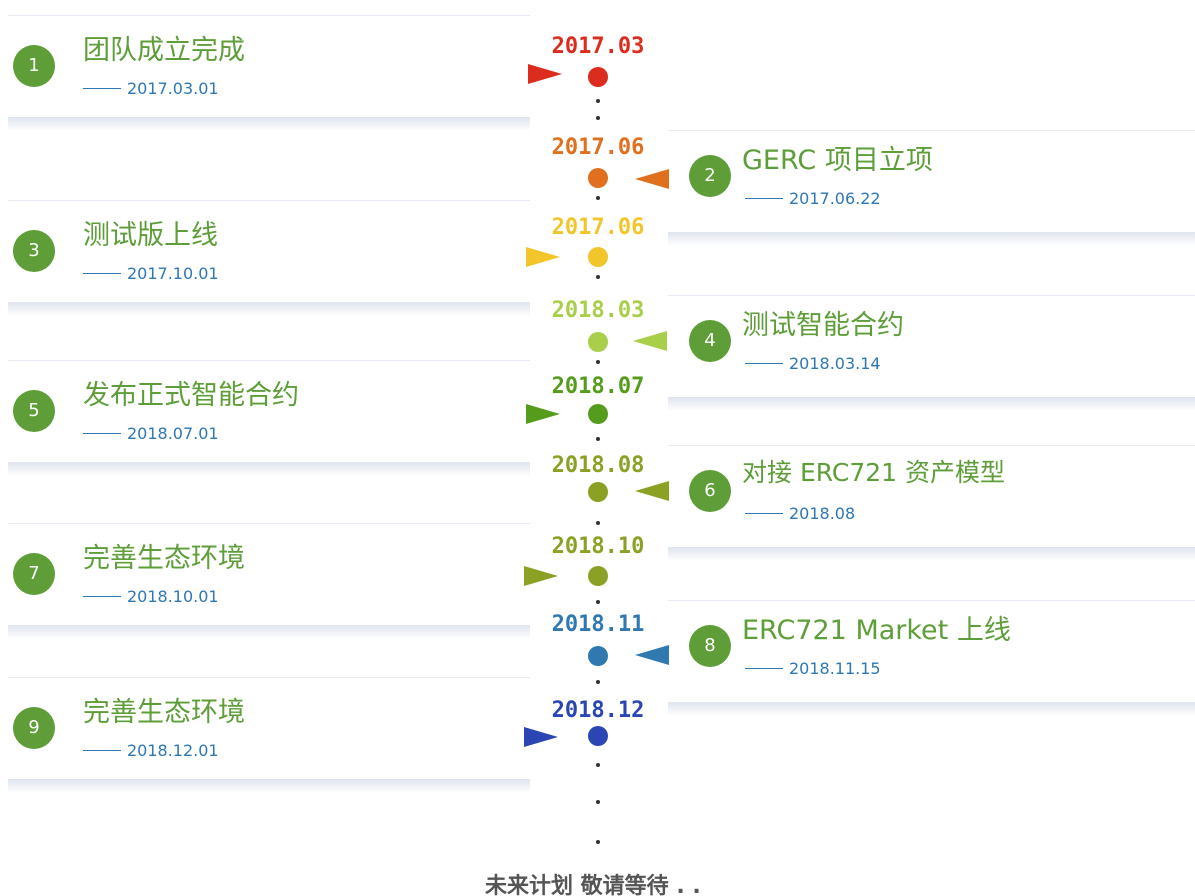 This screenshot has width=1195, height=896. What do you see at coordinates (150, 235) in the screenshot?
I see `milestone-title: 测试版上线` at bounding box center [150, 235].